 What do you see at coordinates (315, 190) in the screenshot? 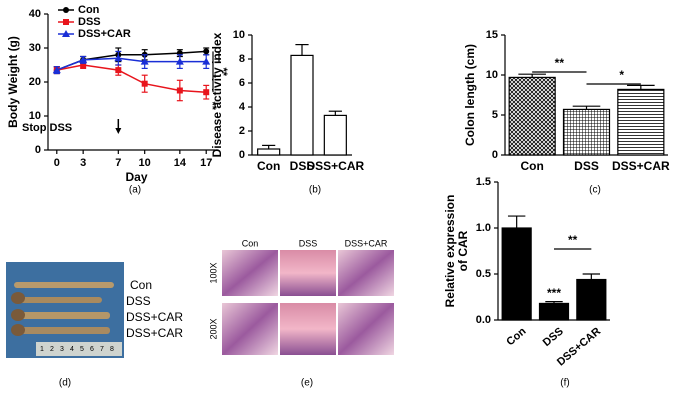
I see `panel-label: (b)` at bounding box center [315, 190].